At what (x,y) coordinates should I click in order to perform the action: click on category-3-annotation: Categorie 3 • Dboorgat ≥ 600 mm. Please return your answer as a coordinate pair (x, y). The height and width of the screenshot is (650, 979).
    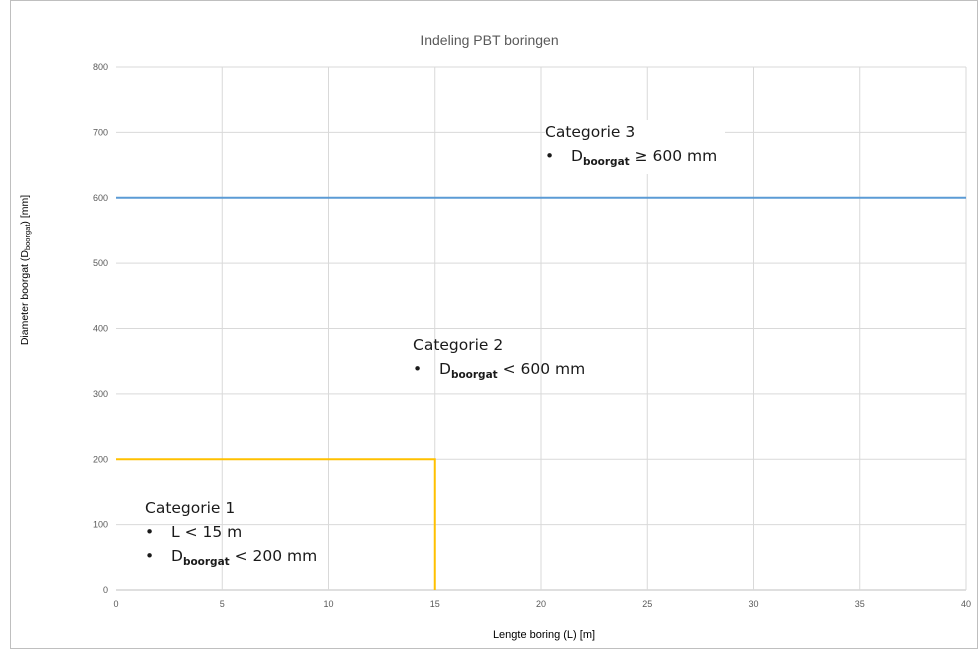
    Looking at the image, I should click on (635, 147).